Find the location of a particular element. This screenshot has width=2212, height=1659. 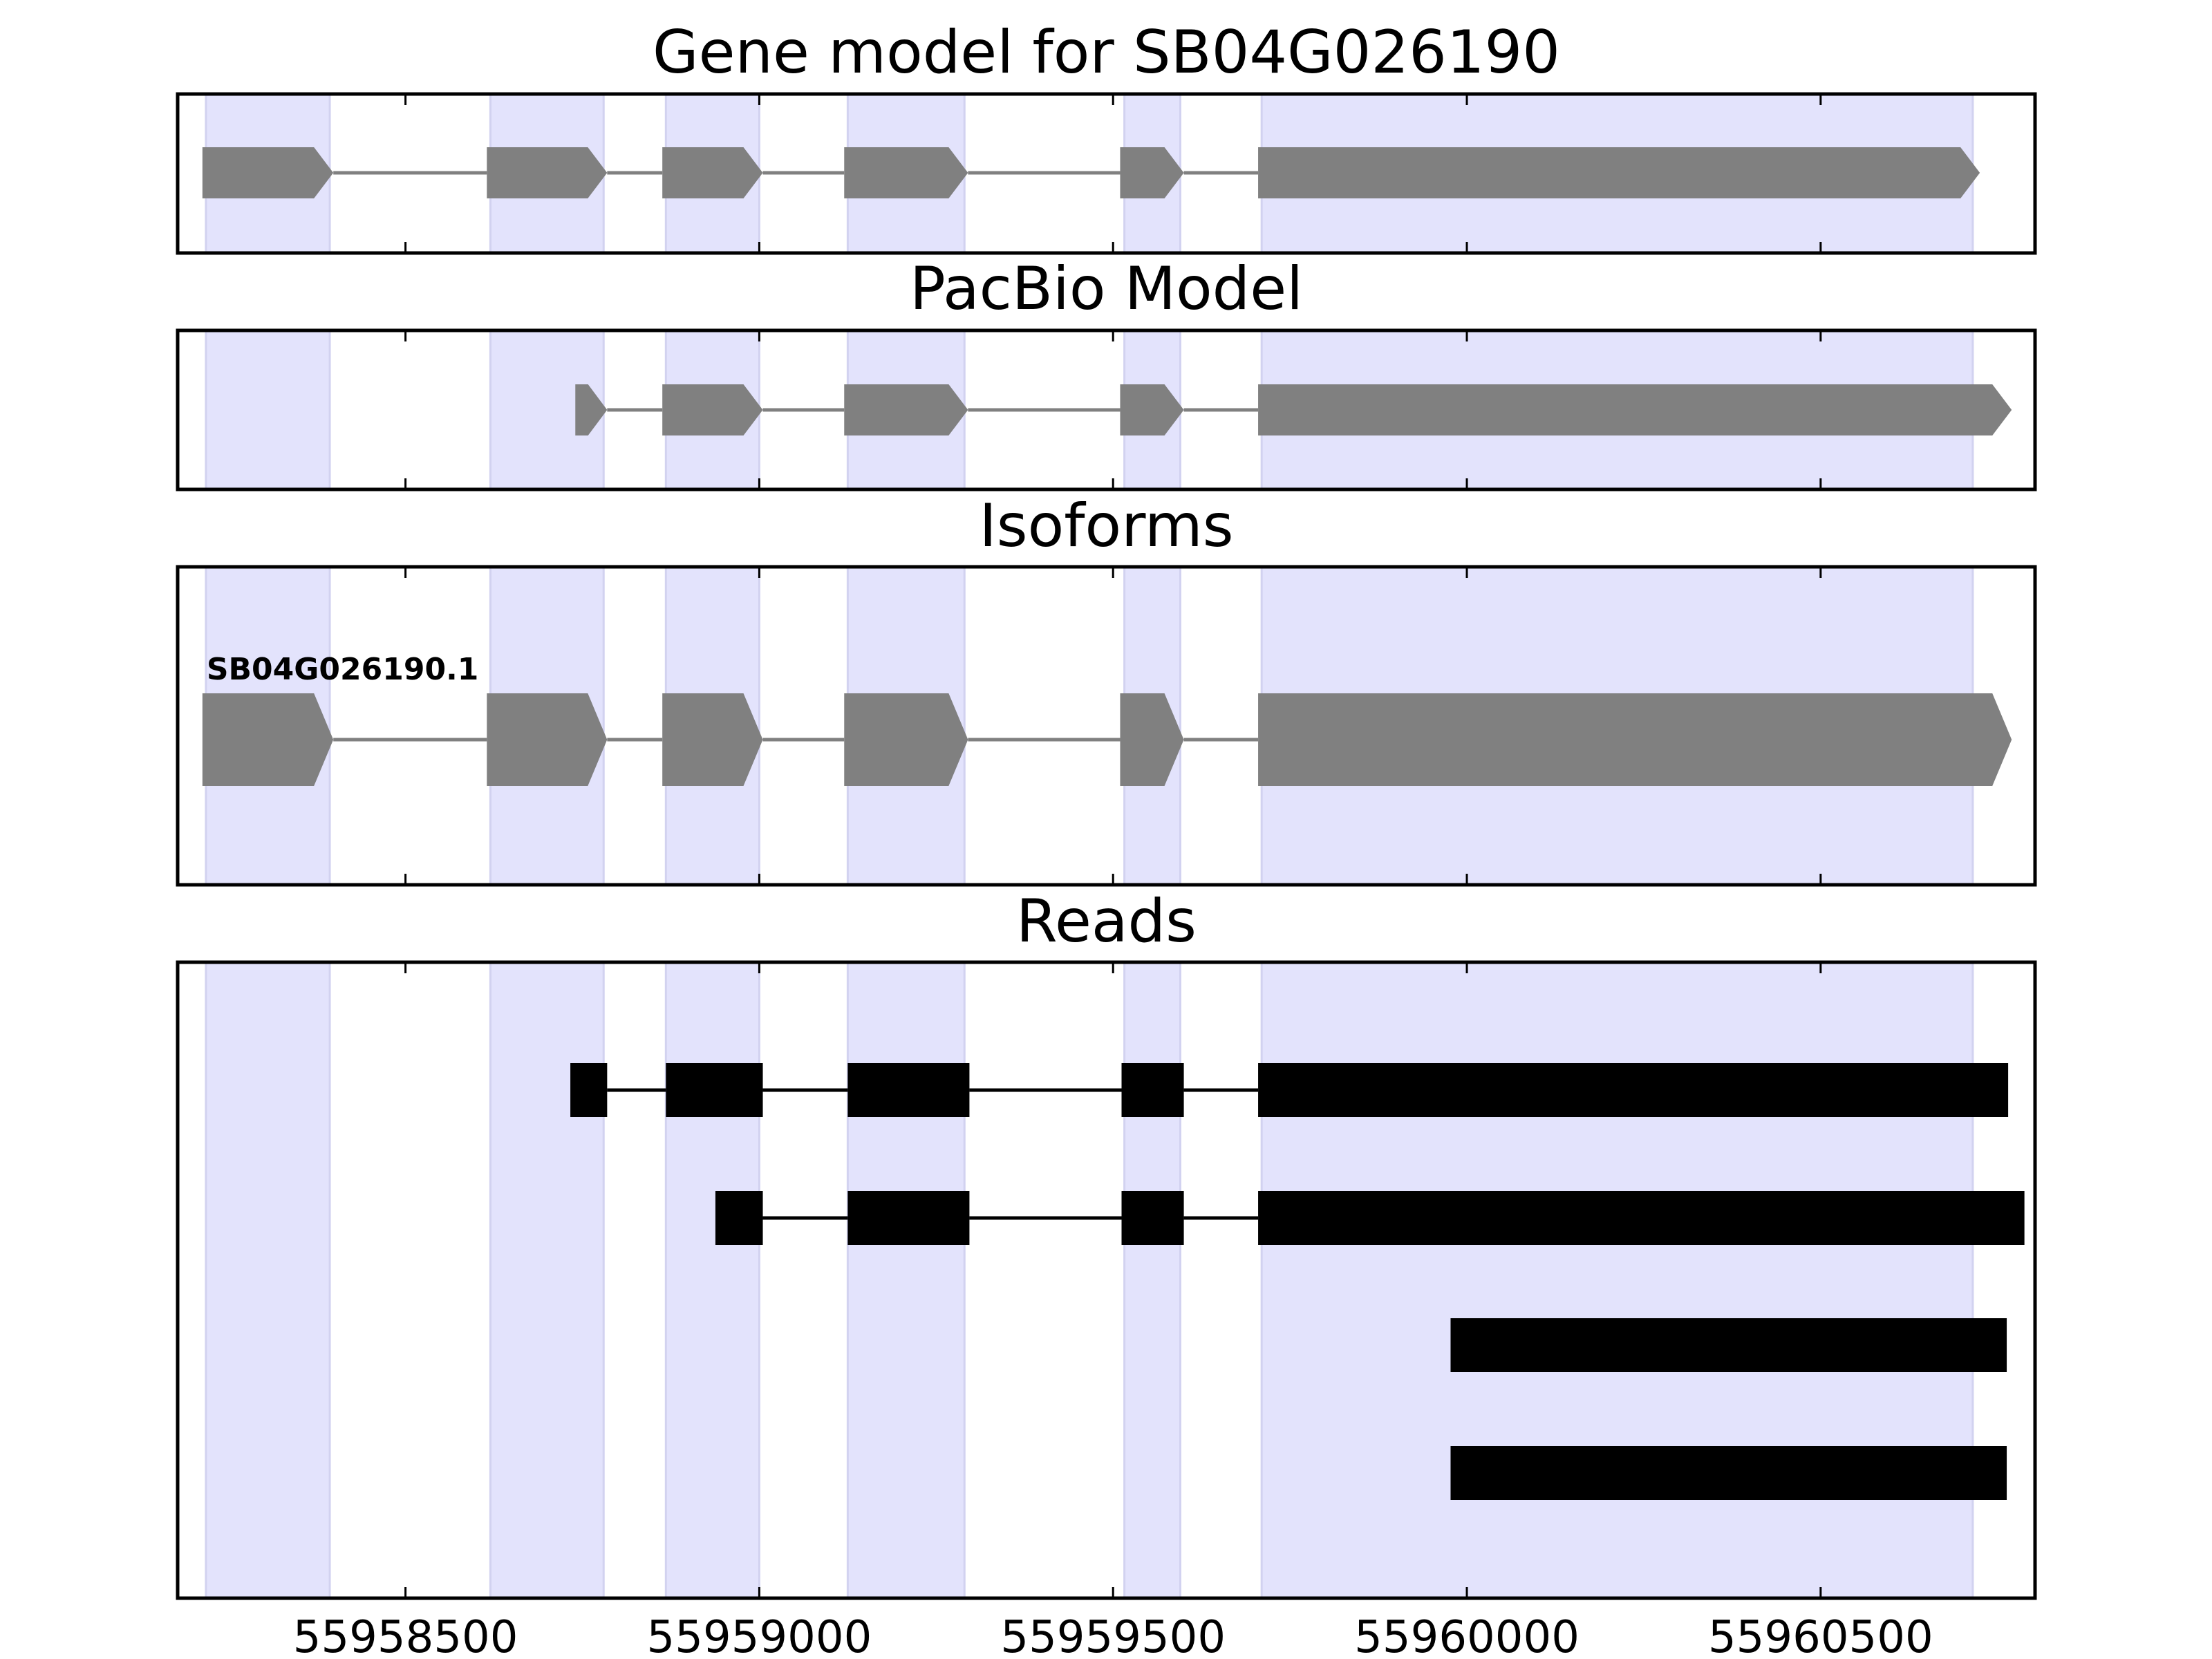

panel-pacbio-model: PacBio Model is located at coordinates (1106, 372).